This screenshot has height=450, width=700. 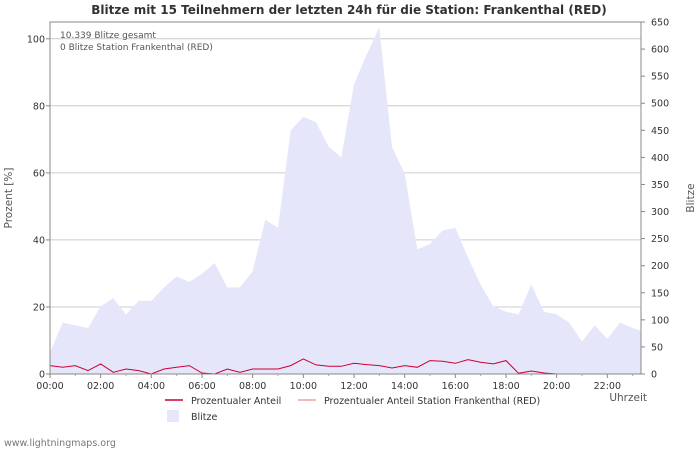 What do you see at coordinates (303, 386) in the screenshot?
I see `x-tick-10:00: 10:00` at bounding box center [303, 386].